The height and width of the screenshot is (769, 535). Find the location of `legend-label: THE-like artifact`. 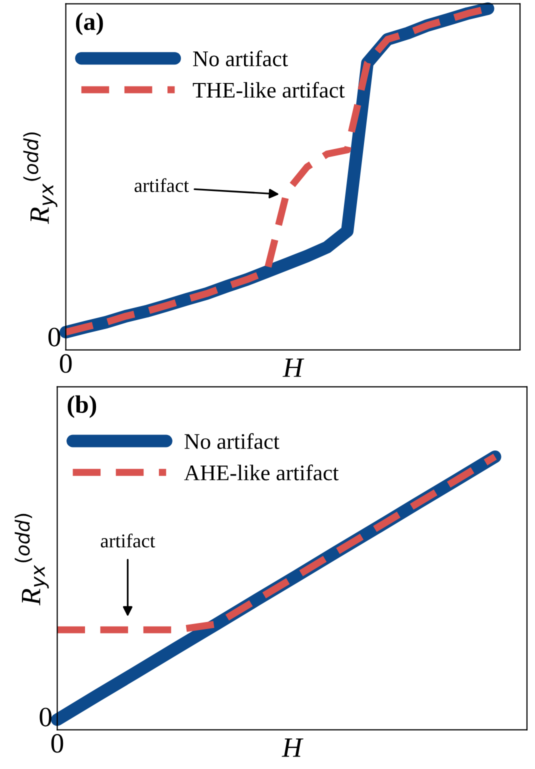

legend-label: THE-like artifact is located at coordinates (268, 90).